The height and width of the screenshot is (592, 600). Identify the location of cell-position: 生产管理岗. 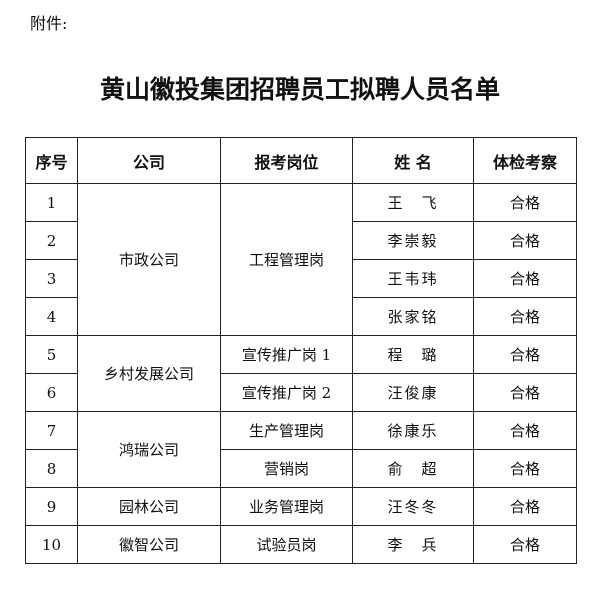
(286, 430).